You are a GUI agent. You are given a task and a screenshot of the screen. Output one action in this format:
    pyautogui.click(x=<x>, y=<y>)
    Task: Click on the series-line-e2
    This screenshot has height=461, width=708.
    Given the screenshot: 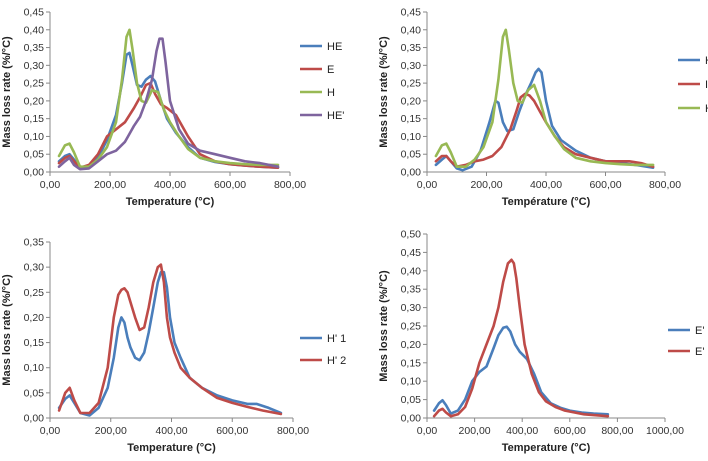 What is the action you would take?
    pyautogui.click(x=521, y=338)
    